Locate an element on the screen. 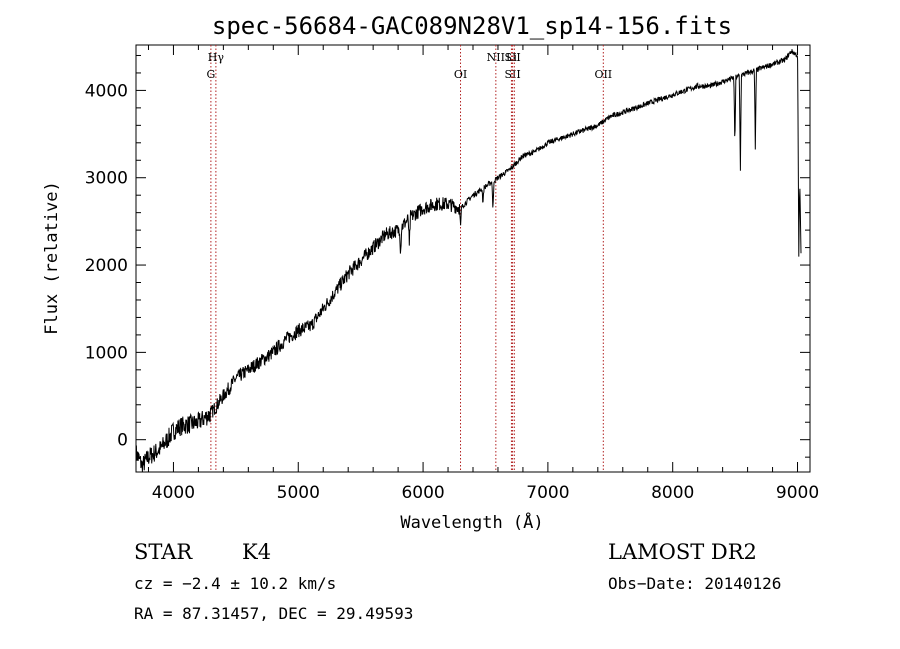 The width and height of the screenshot is (900, 649). line-marker-upper-label: Li is located at coordinates (511, 57).